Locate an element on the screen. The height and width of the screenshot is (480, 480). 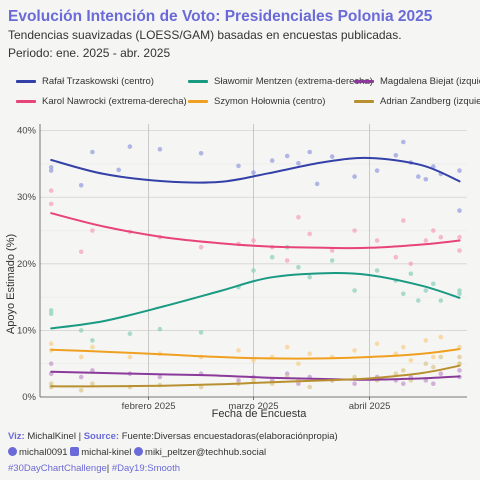
x-tick-label: abril 2025 is located at coordinates (370, 406).